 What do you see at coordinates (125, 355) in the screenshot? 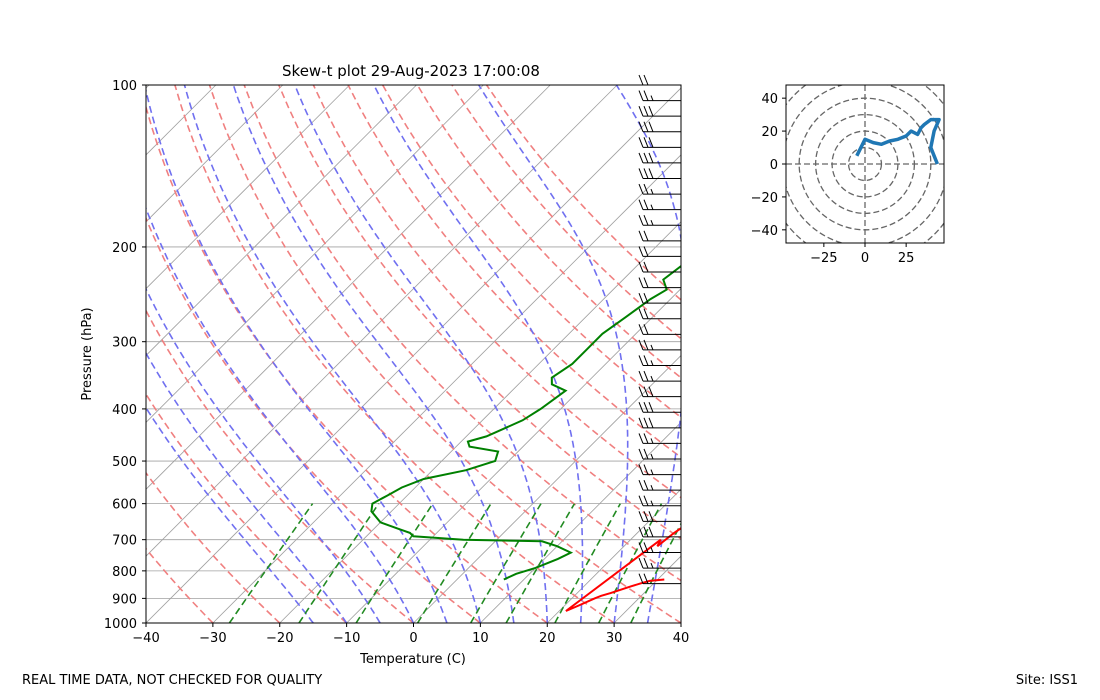
I see `y-tick-labels: 100 200 300 400 500 600 700 800 900 1000` at bounding box center [125, 355].